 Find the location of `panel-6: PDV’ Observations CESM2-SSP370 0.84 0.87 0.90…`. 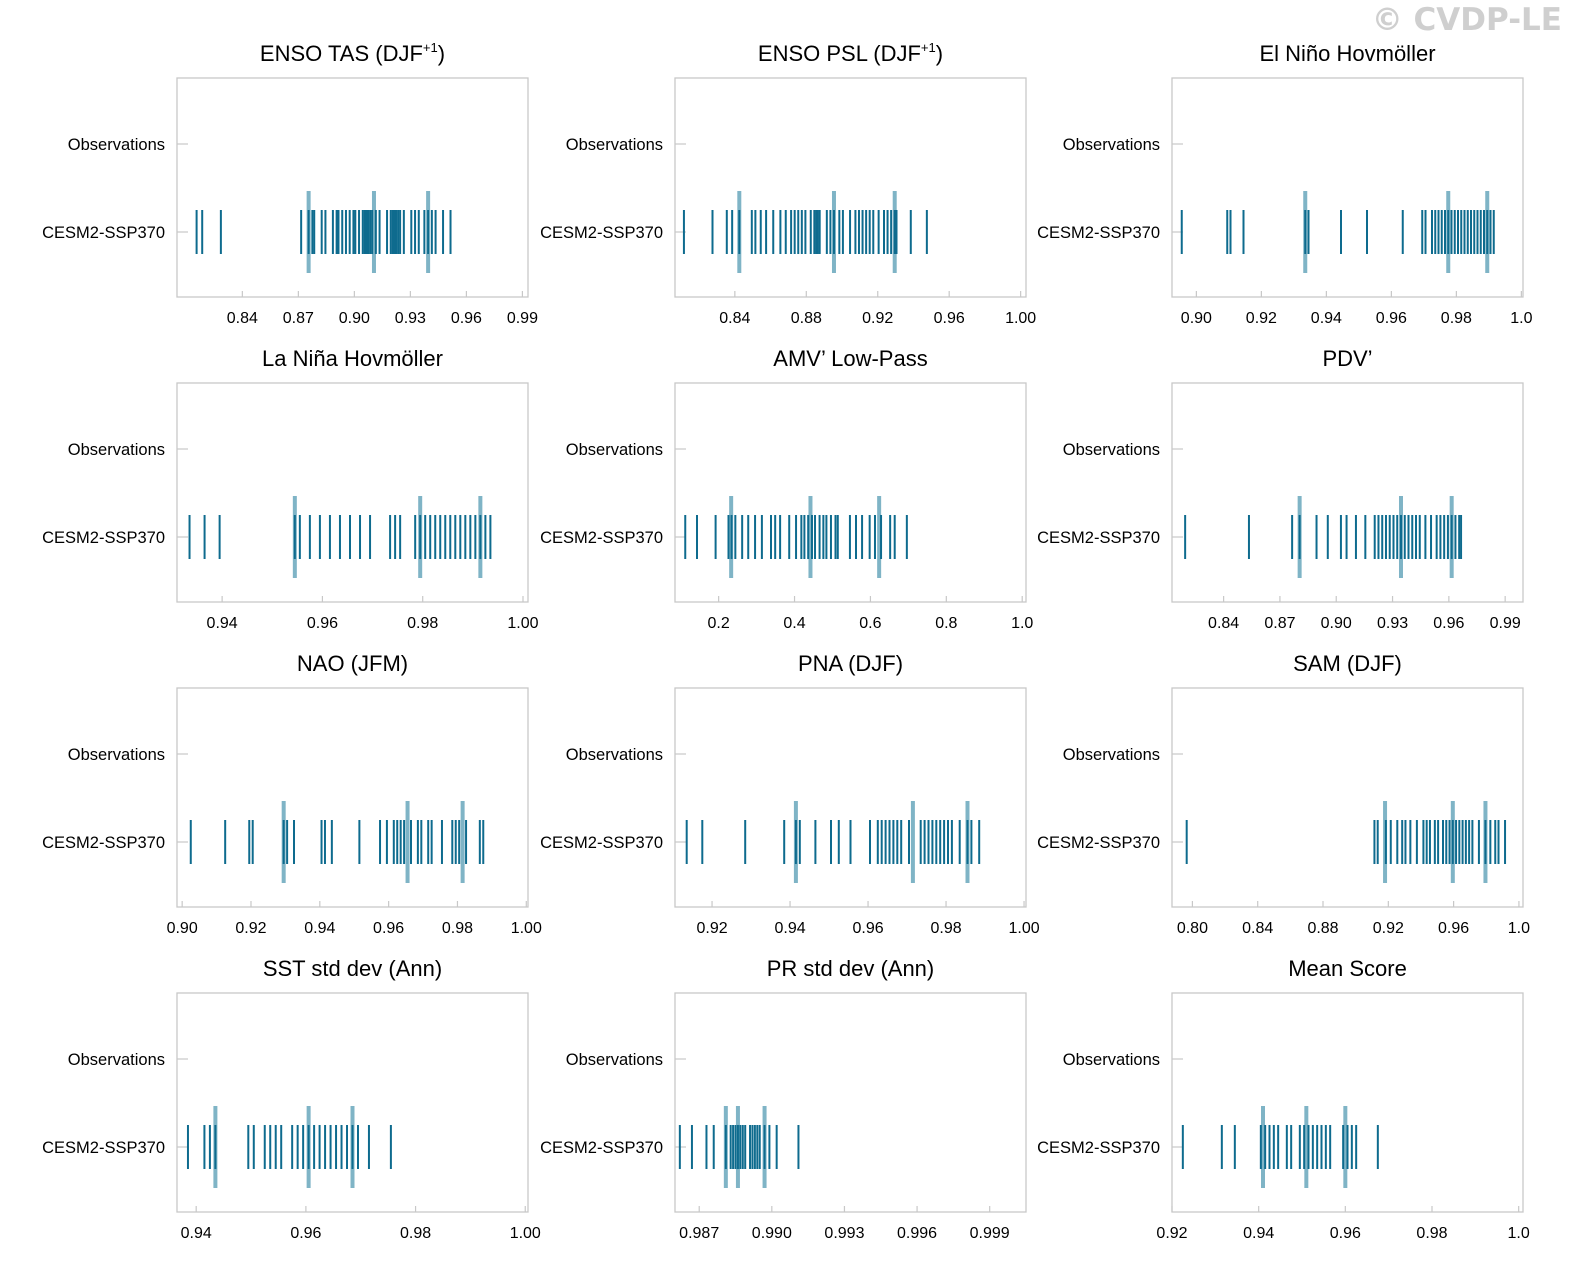

panel-6: PDV’ Observations CESM2-SSP370 0.84 0.87 0.90… is located at coordinates (1280, 489).